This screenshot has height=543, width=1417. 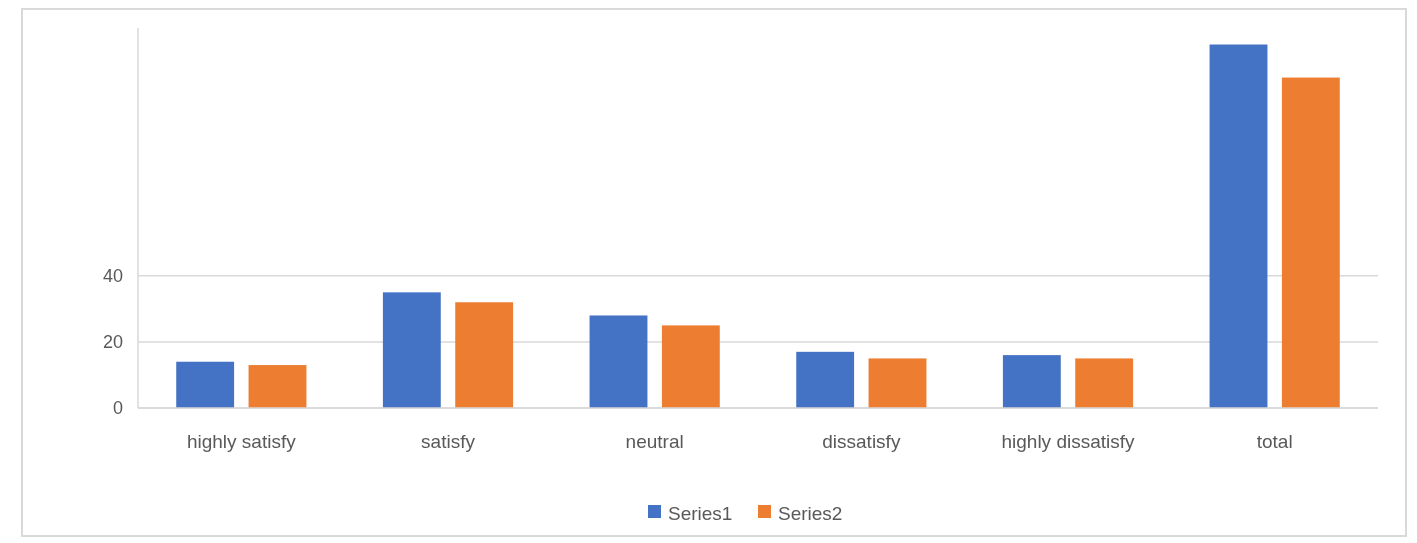 What do you see at coordinates (117, 408) in the screenshot?
I see `y-tick-label: 0` at bounding box center [117, 408].